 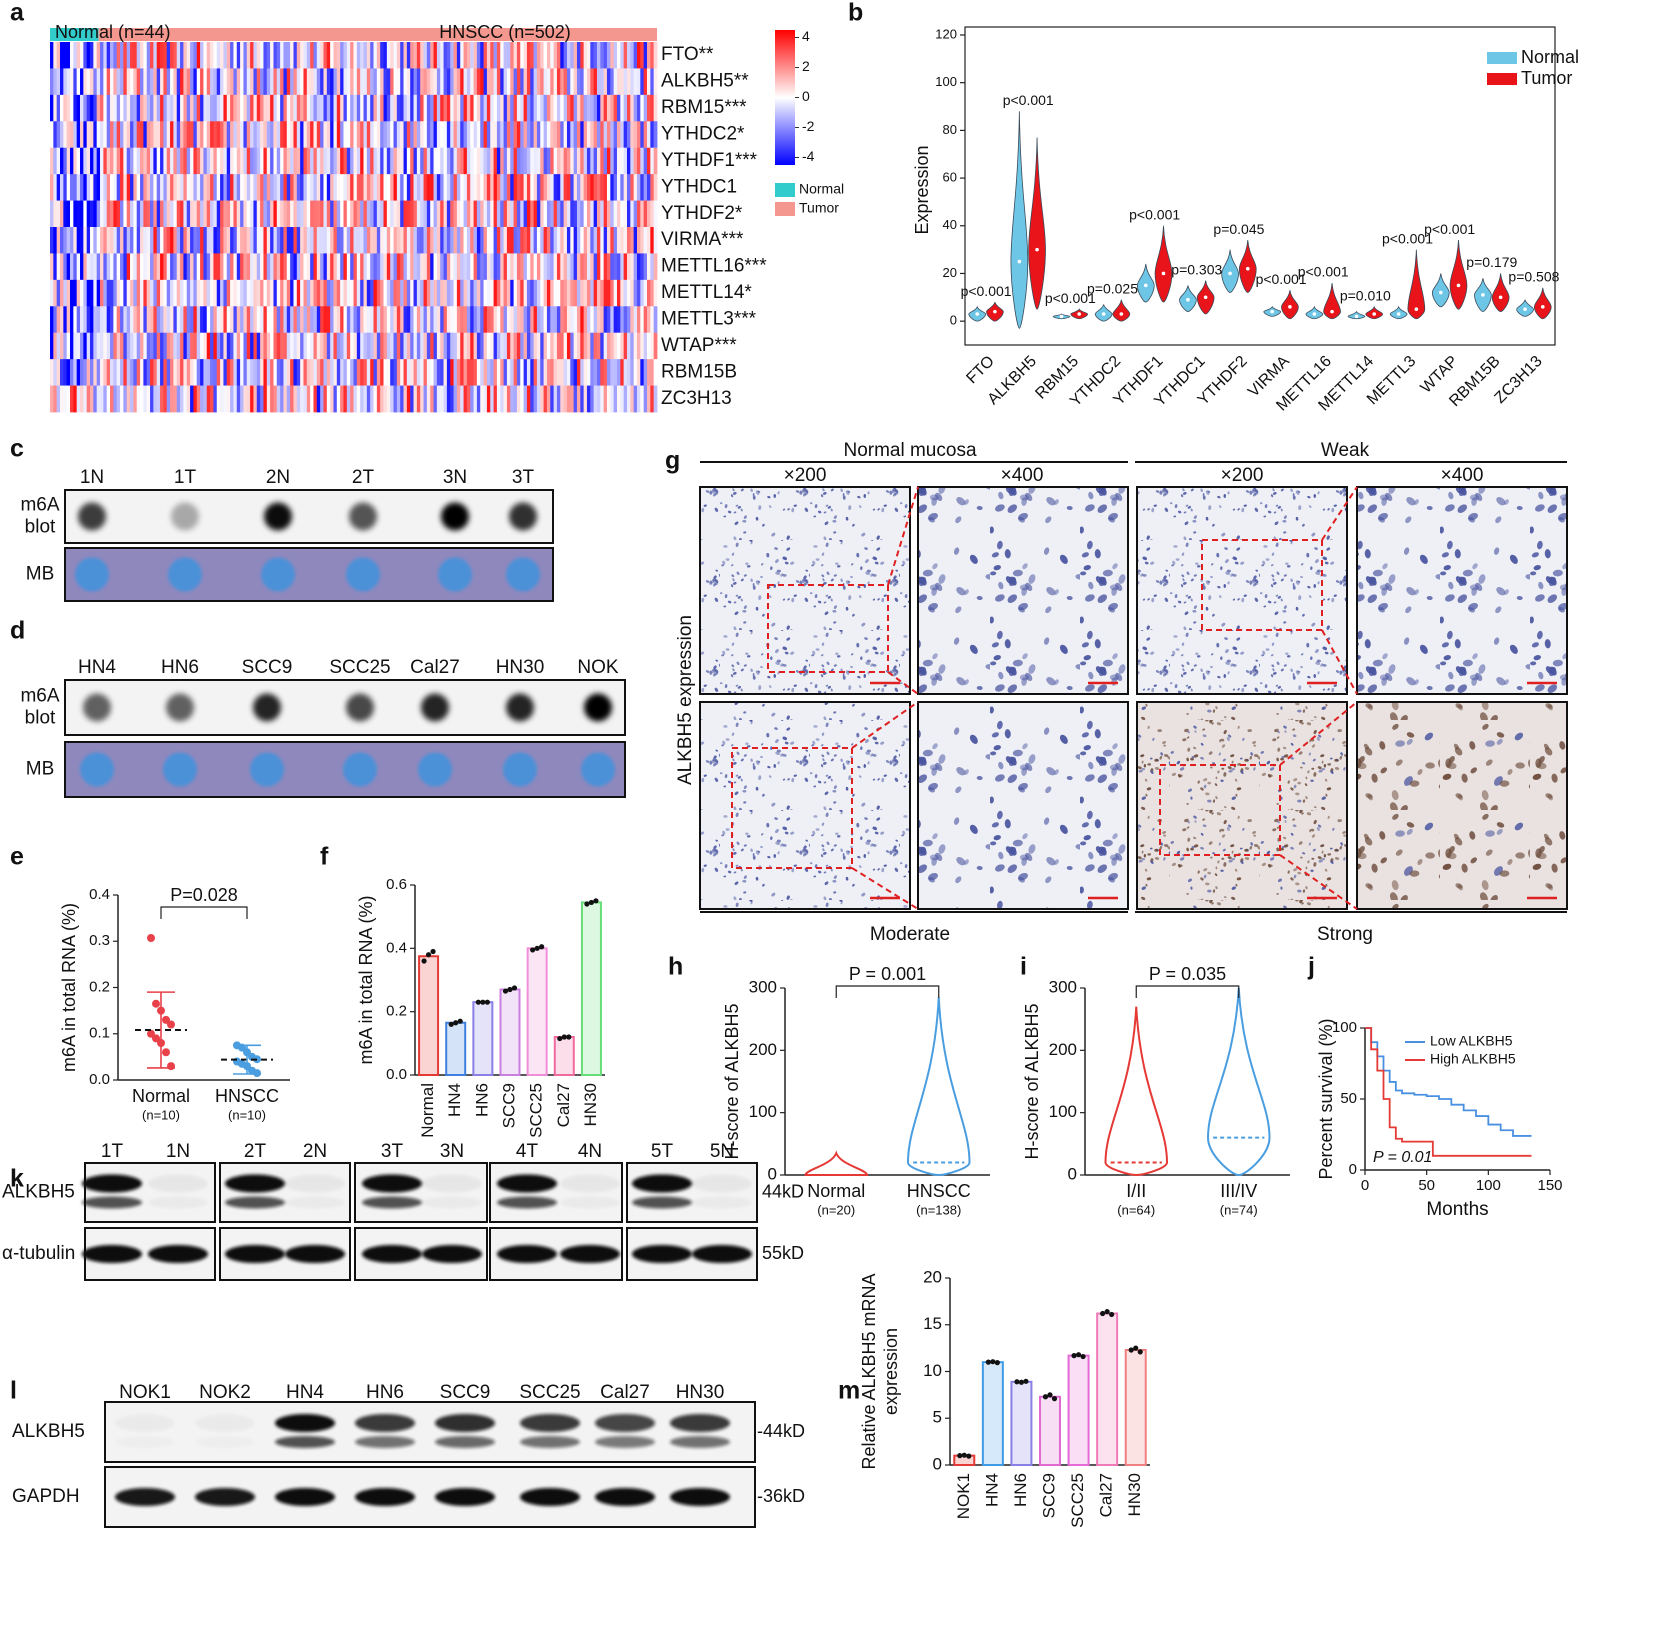 I want to click on blot-dot, so click(x=598, y=708).